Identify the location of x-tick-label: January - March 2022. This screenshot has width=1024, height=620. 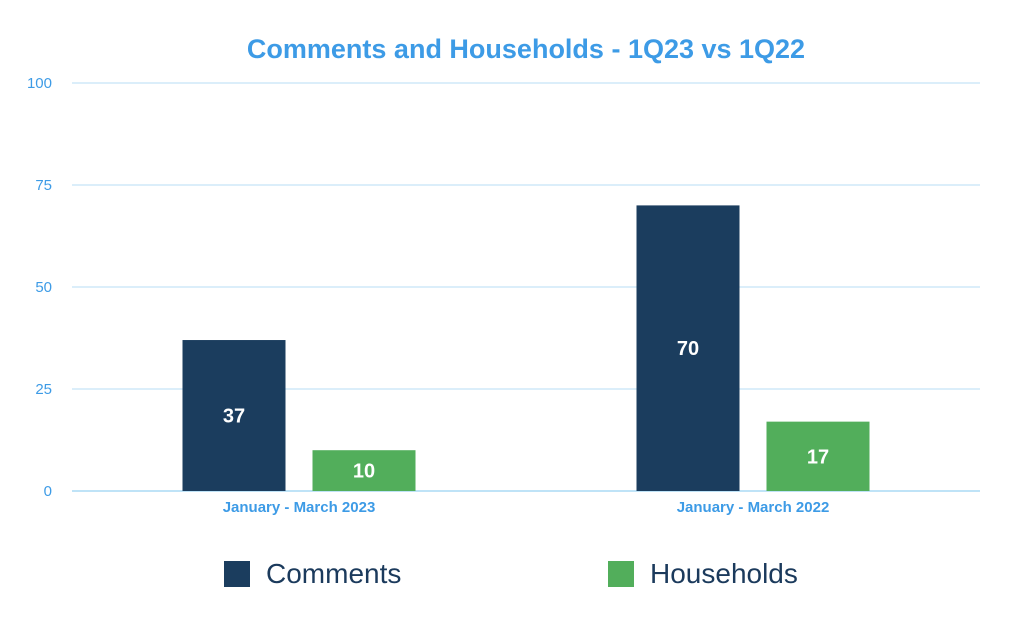
(753, 507).